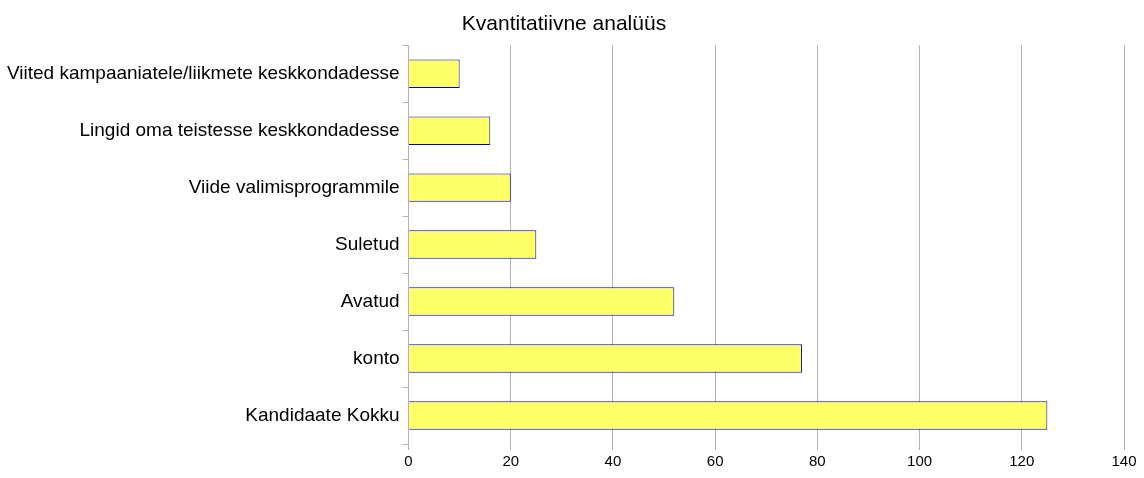 The width and height of the screenshot is (1144, 478). Describe the element at coordinates (203, 72) in the screenshot. I see `y-tick-label: Viited kampaaniatele/liikmete keskkondadesse` at that location.